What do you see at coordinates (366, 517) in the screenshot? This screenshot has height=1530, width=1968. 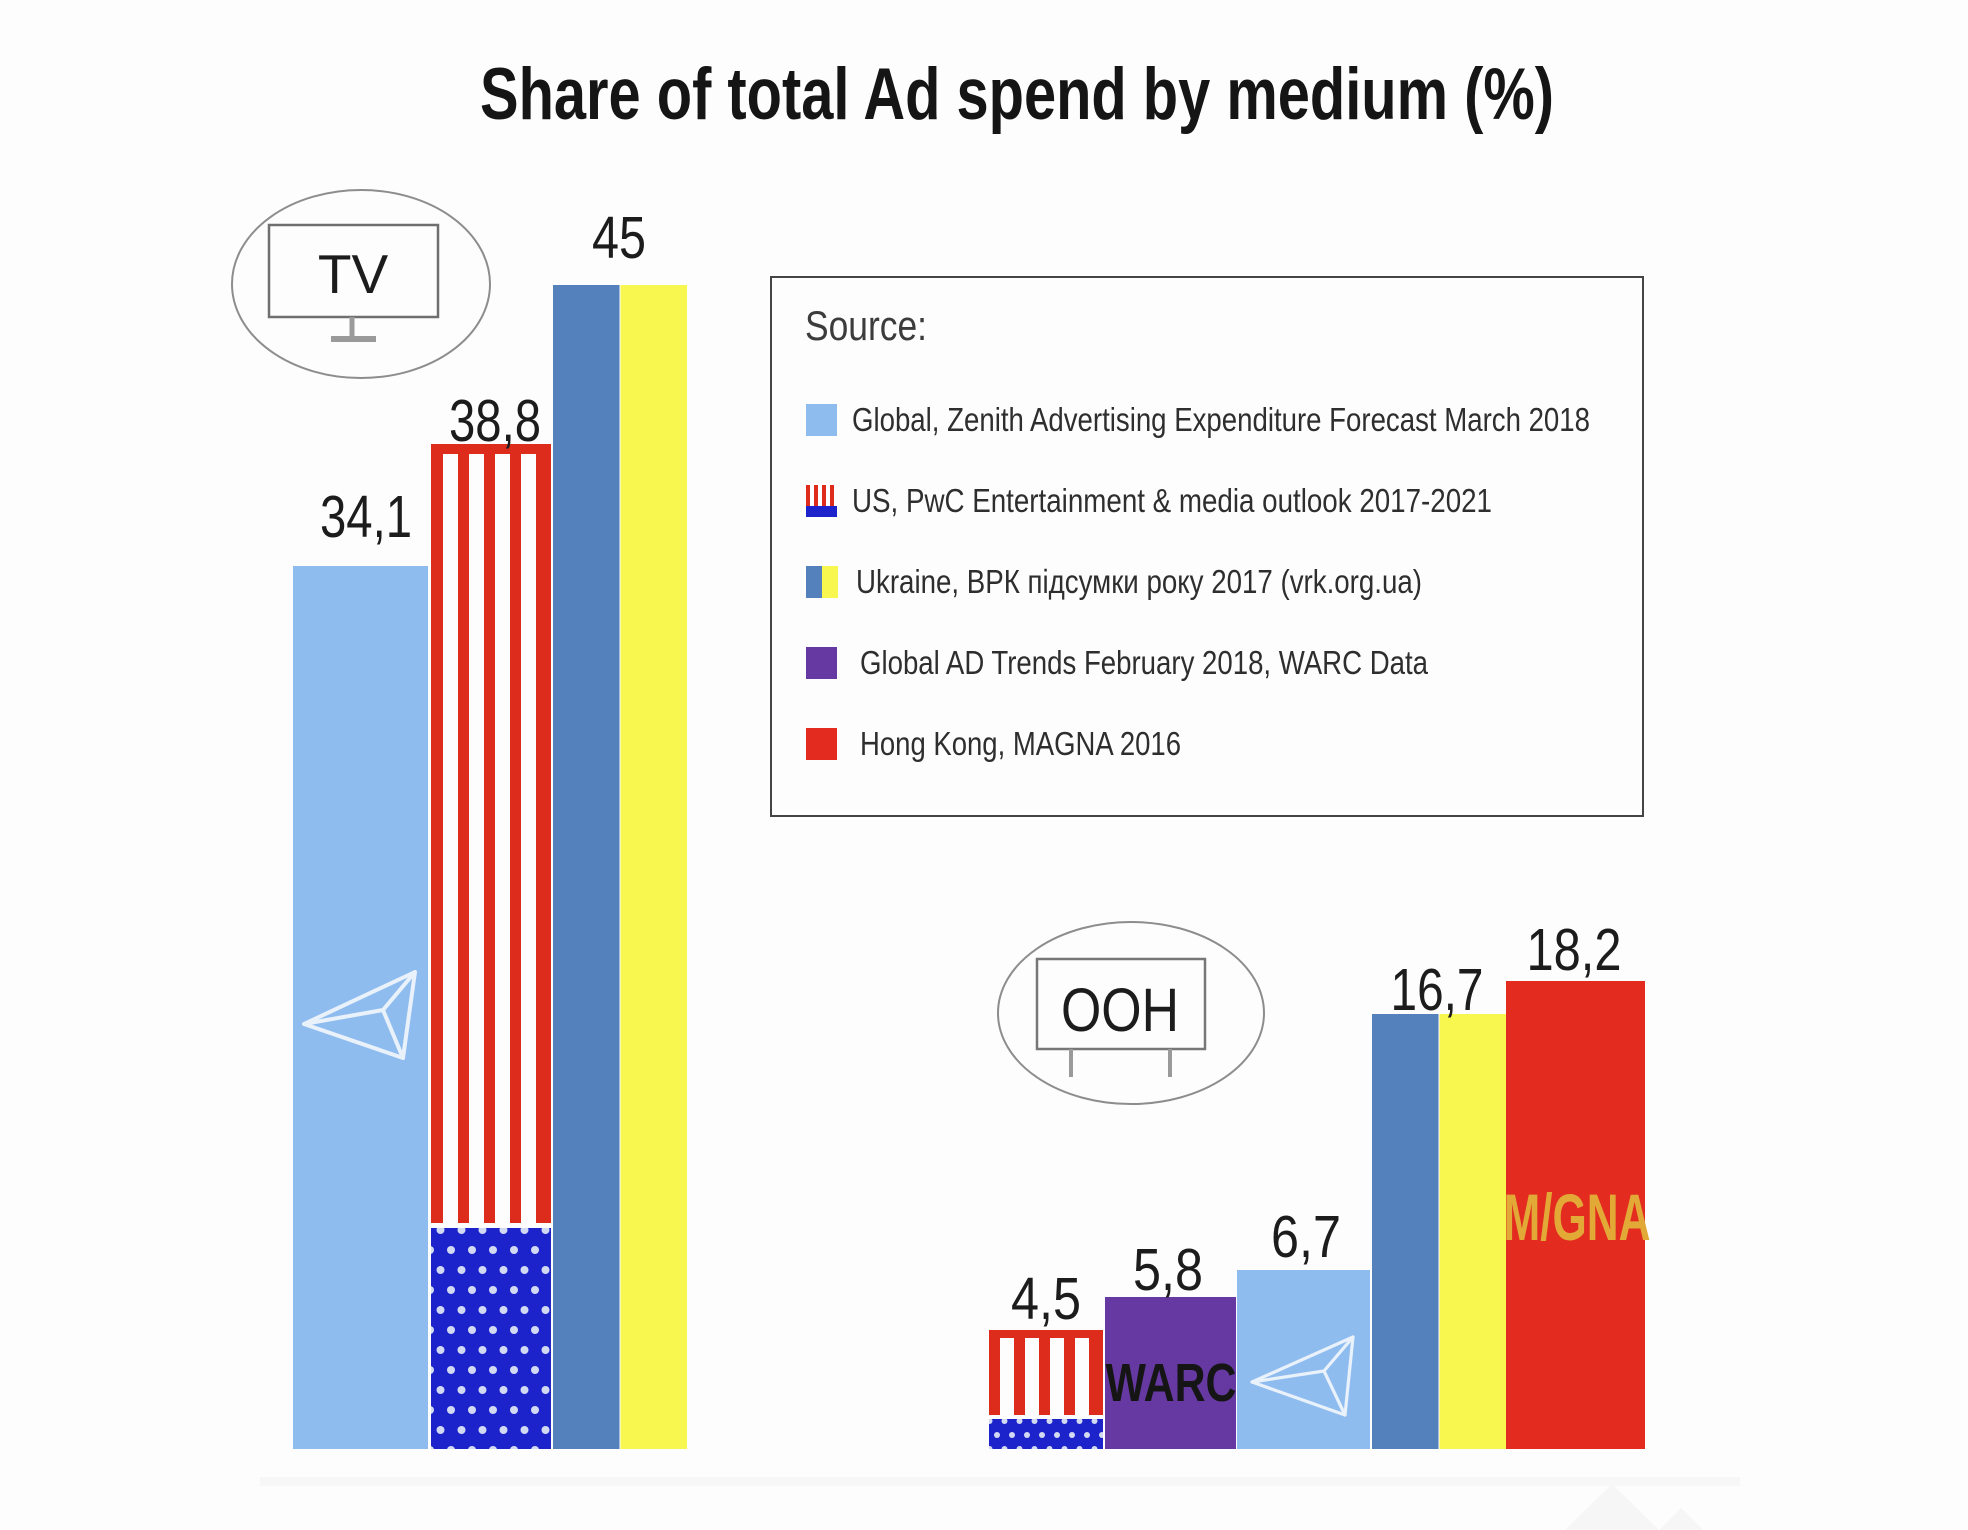 I see `svg-text: 34,1` at bounding box center [366, 517].